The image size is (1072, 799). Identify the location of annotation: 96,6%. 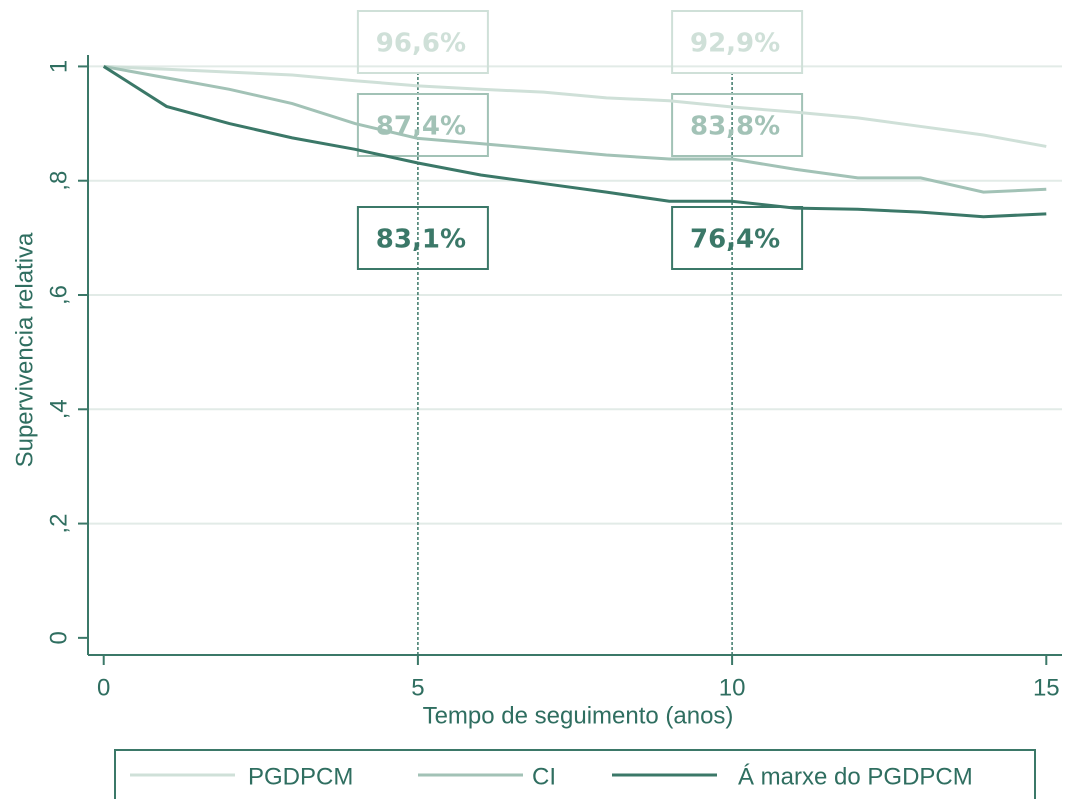
(421, 44).